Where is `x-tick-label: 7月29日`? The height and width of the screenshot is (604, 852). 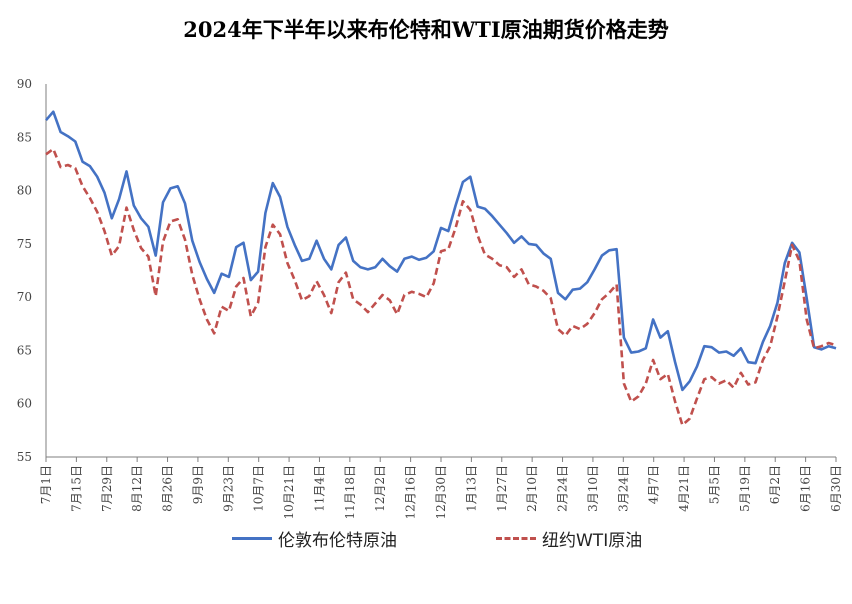
x-tick-label: 7月29日 is located at coordinates (107, 488).